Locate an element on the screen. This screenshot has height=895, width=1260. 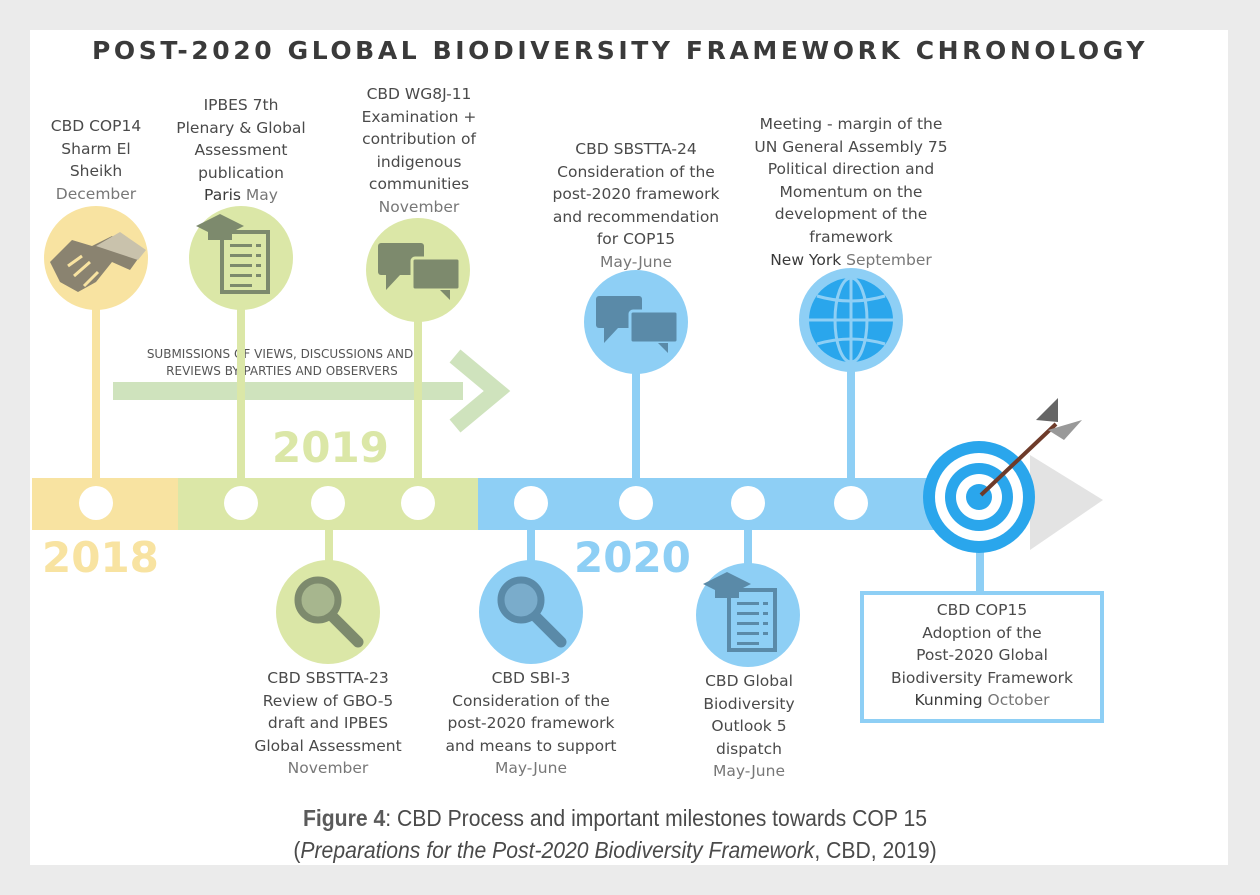
arrow-text-line-2: REVIEWS BY PARTIES AND OBSERVERS is located at coordinates (282, 371).